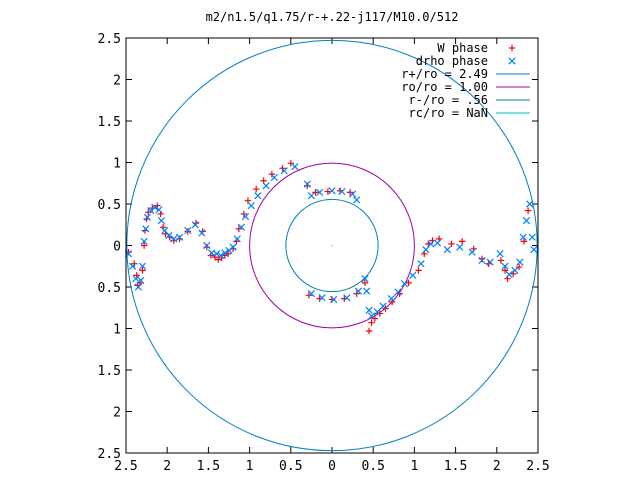 This screenshot has height=480, width=640. Describe the element at coordinates (332, 17) in the screenshot. I see `chart-title: m2/n1.5/q1.75/r-+.22-j117/M10.0/512` at that location.